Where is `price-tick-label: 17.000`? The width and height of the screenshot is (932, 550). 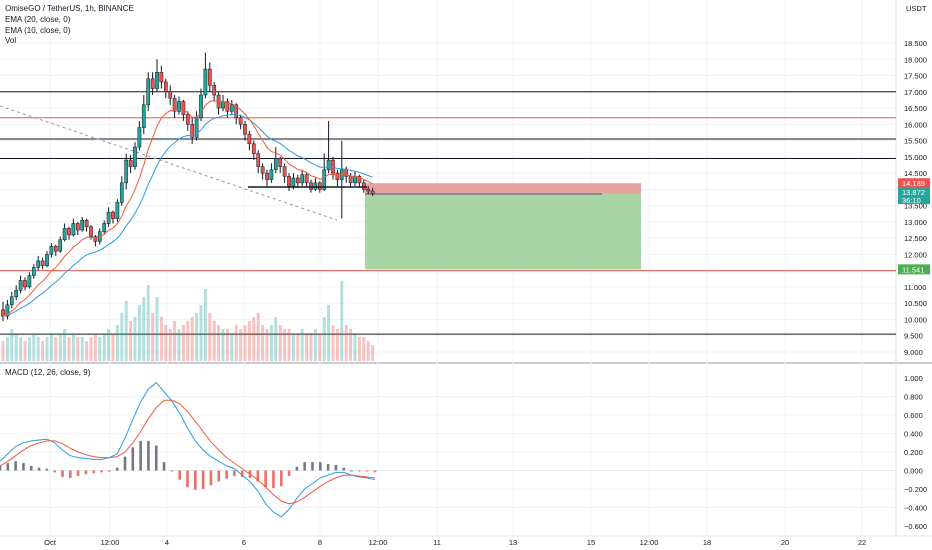 price-tick-label: 17.000 is located at coordinates (915, 92).